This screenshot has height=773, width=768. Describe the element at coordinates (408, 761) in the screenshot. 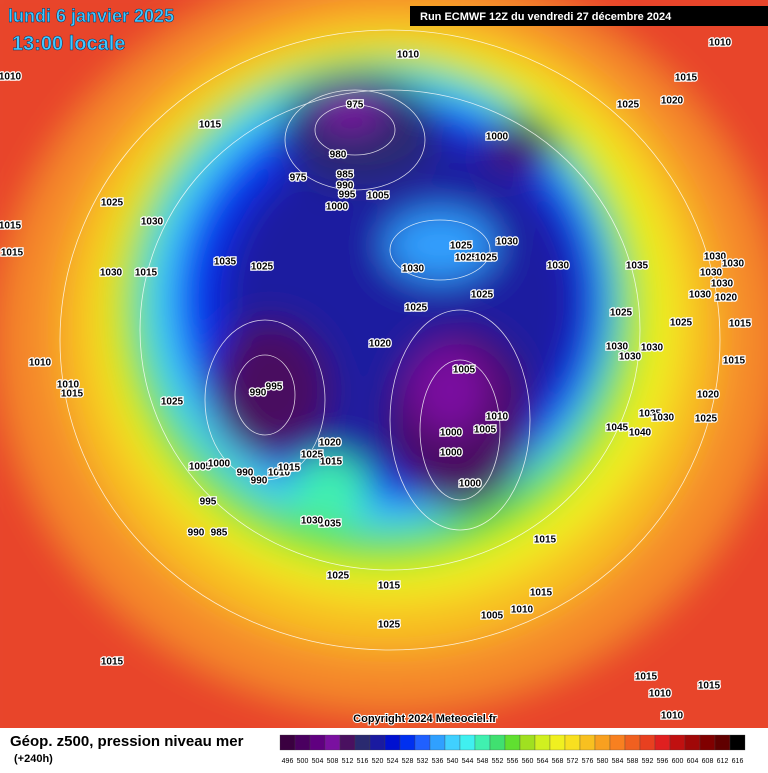

I see `colorbar-label: 528` at that location.